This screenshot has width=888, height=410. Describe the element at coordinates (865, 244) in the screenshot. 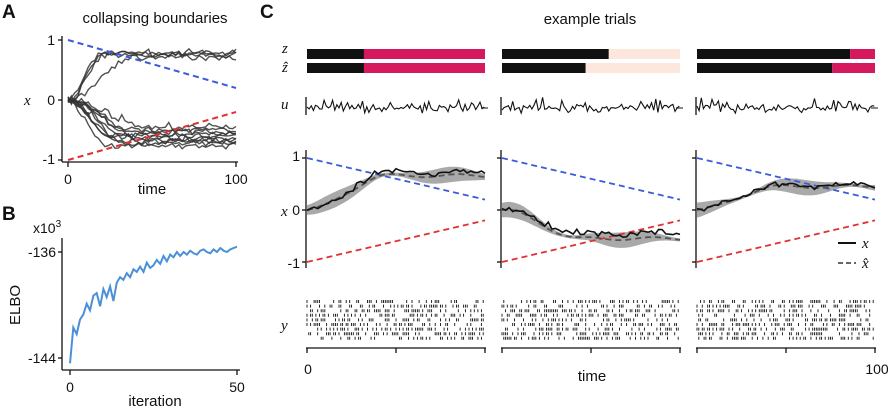

I see `legend-x-label: x` at that location.